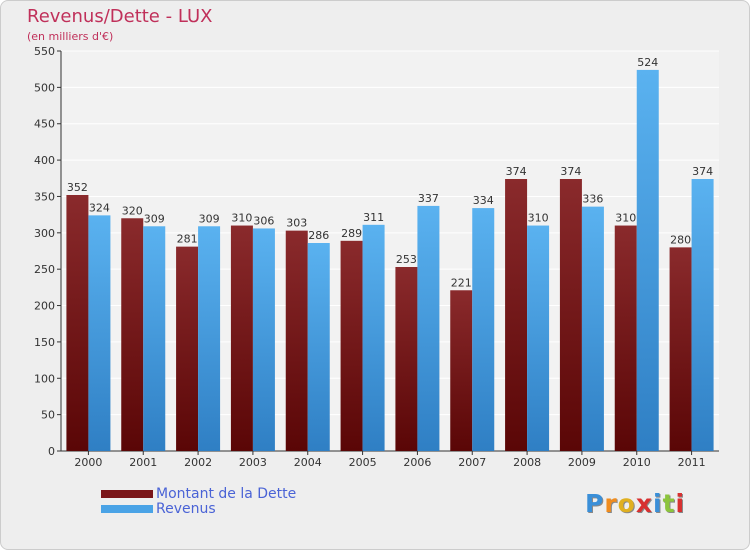 Image resolution: width=750 pixels, height=550 pixels. Describe the element at coordinates (637, 462) in the screenshot. I see `x-tick-label: 2010` at that location.